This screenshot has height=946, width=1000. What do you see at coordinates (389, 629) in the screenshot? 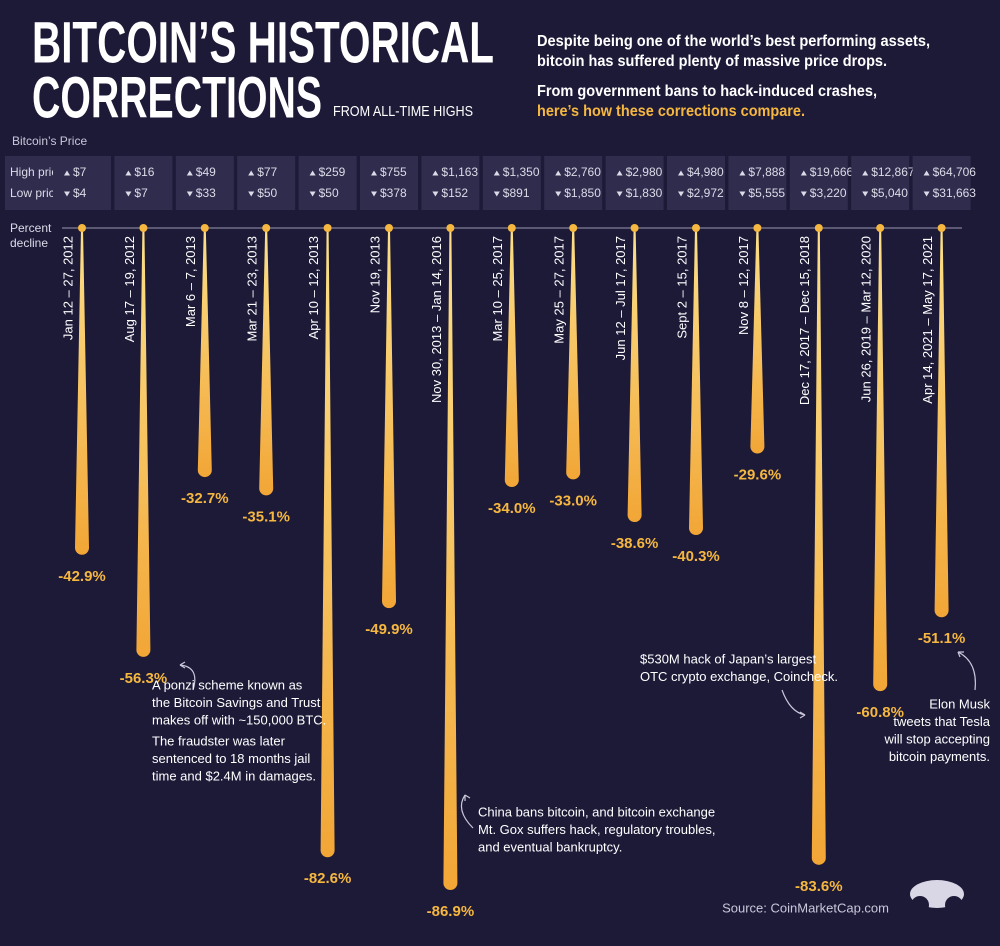
I see `value-label: -49.9%` at bounding box center [389, 629].